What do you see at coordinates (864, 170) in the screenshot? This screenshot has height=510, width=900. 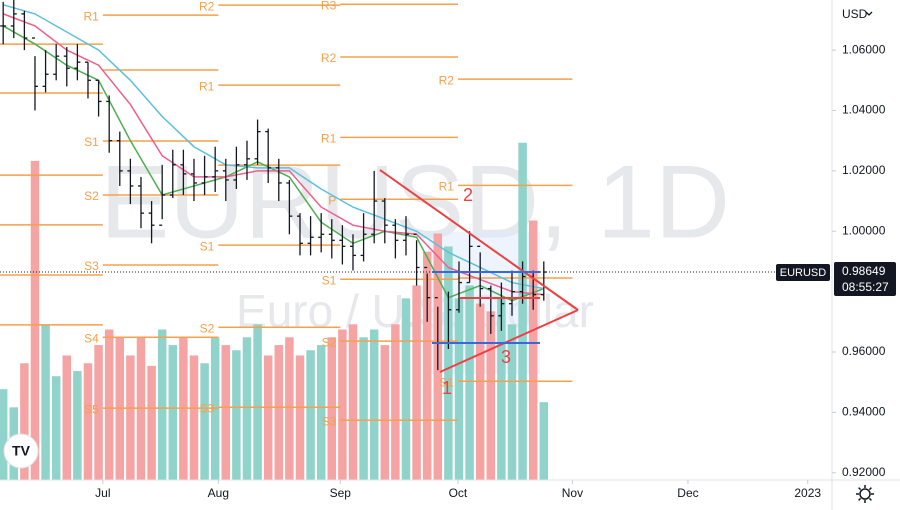 I see `y-tick-label: 1.02000` at bounding box center [864, 170].